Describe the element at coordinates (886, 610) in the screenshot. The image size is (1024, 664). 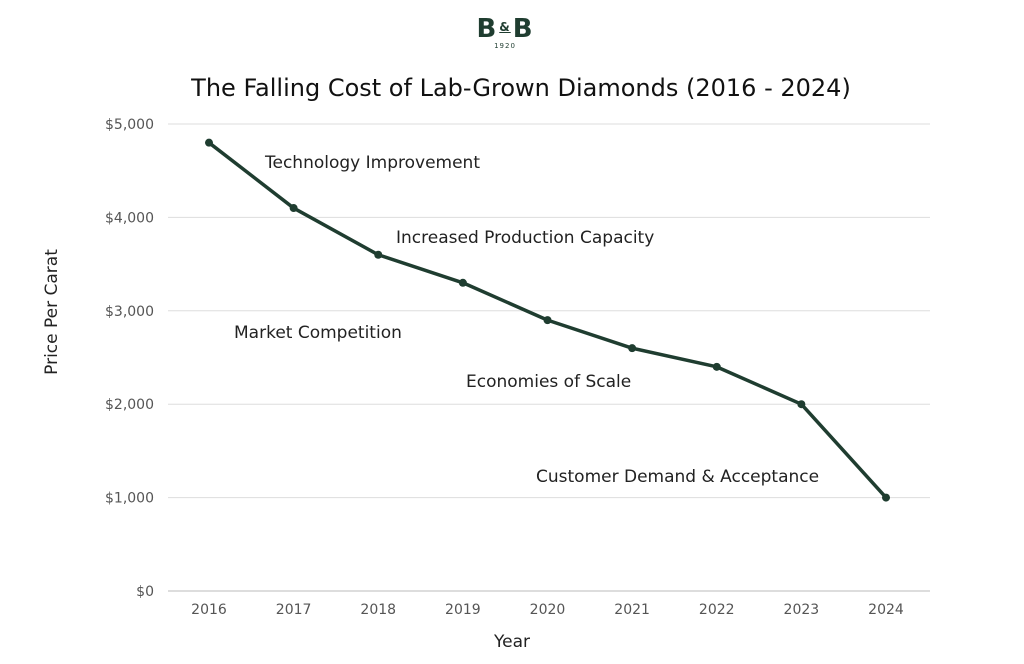
I see `x-tick-label: 2024` at that location.